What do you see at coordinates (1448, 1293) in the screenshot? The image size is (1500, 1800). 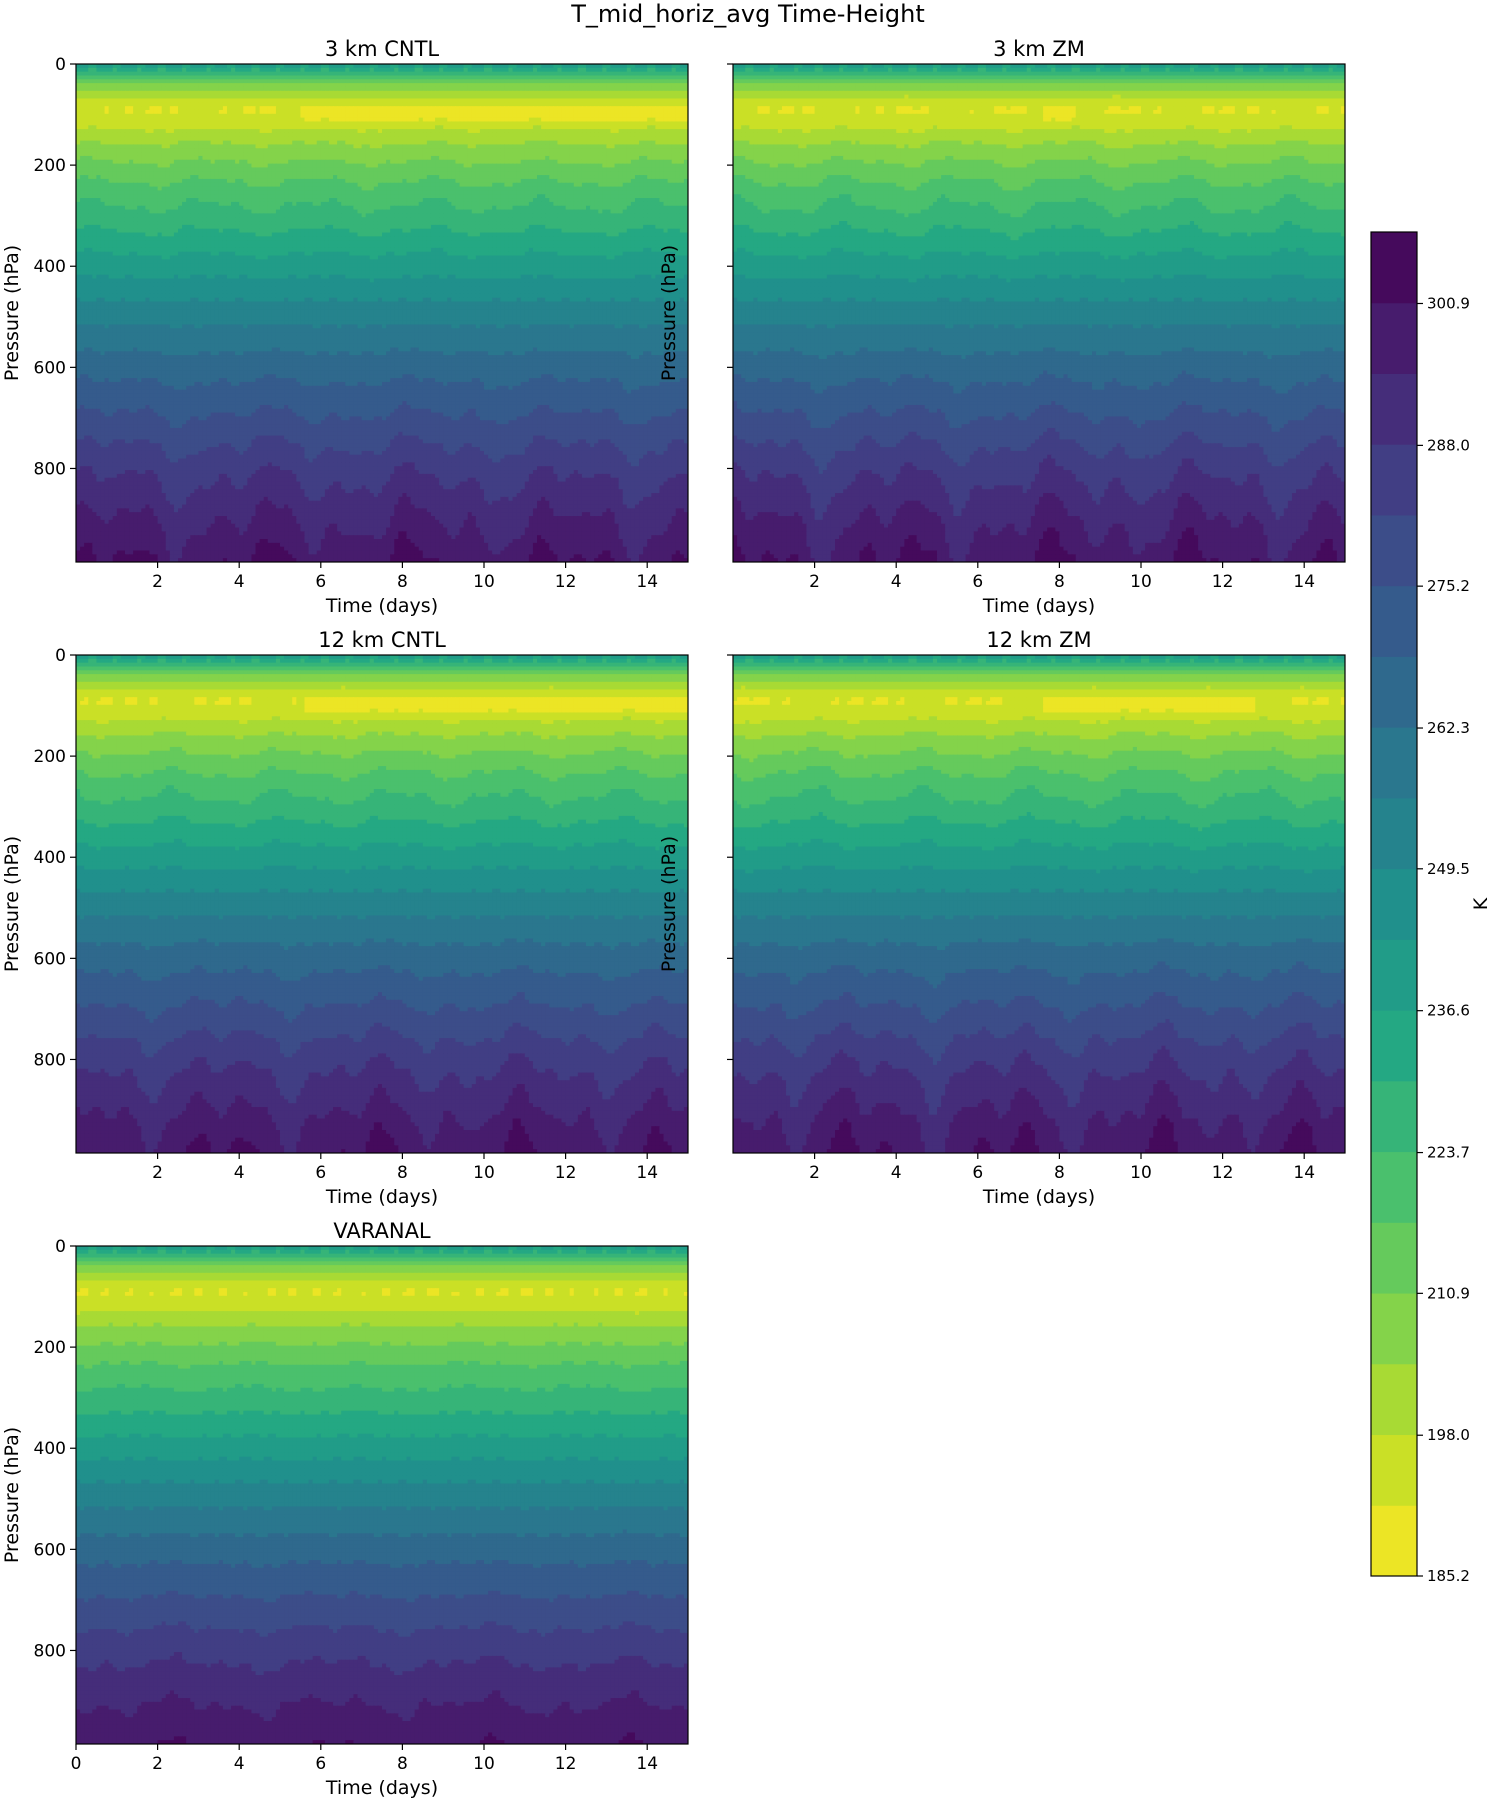 I see `colorbar-tick-label: 210.9` at bounding box center [1448, 1293].